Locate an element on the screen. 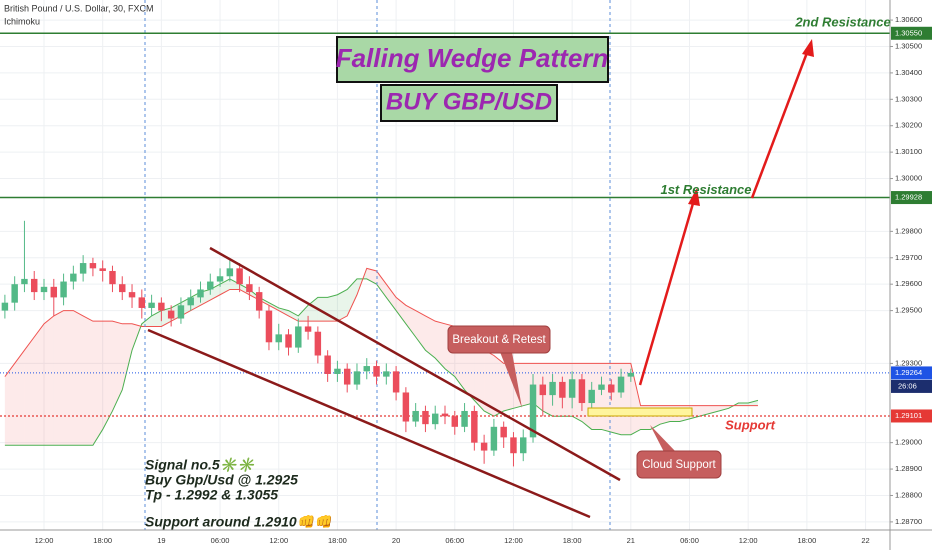 This screenshot has height=550, width=932. x-tick-label: 19 is located at coordinates (161, 540).